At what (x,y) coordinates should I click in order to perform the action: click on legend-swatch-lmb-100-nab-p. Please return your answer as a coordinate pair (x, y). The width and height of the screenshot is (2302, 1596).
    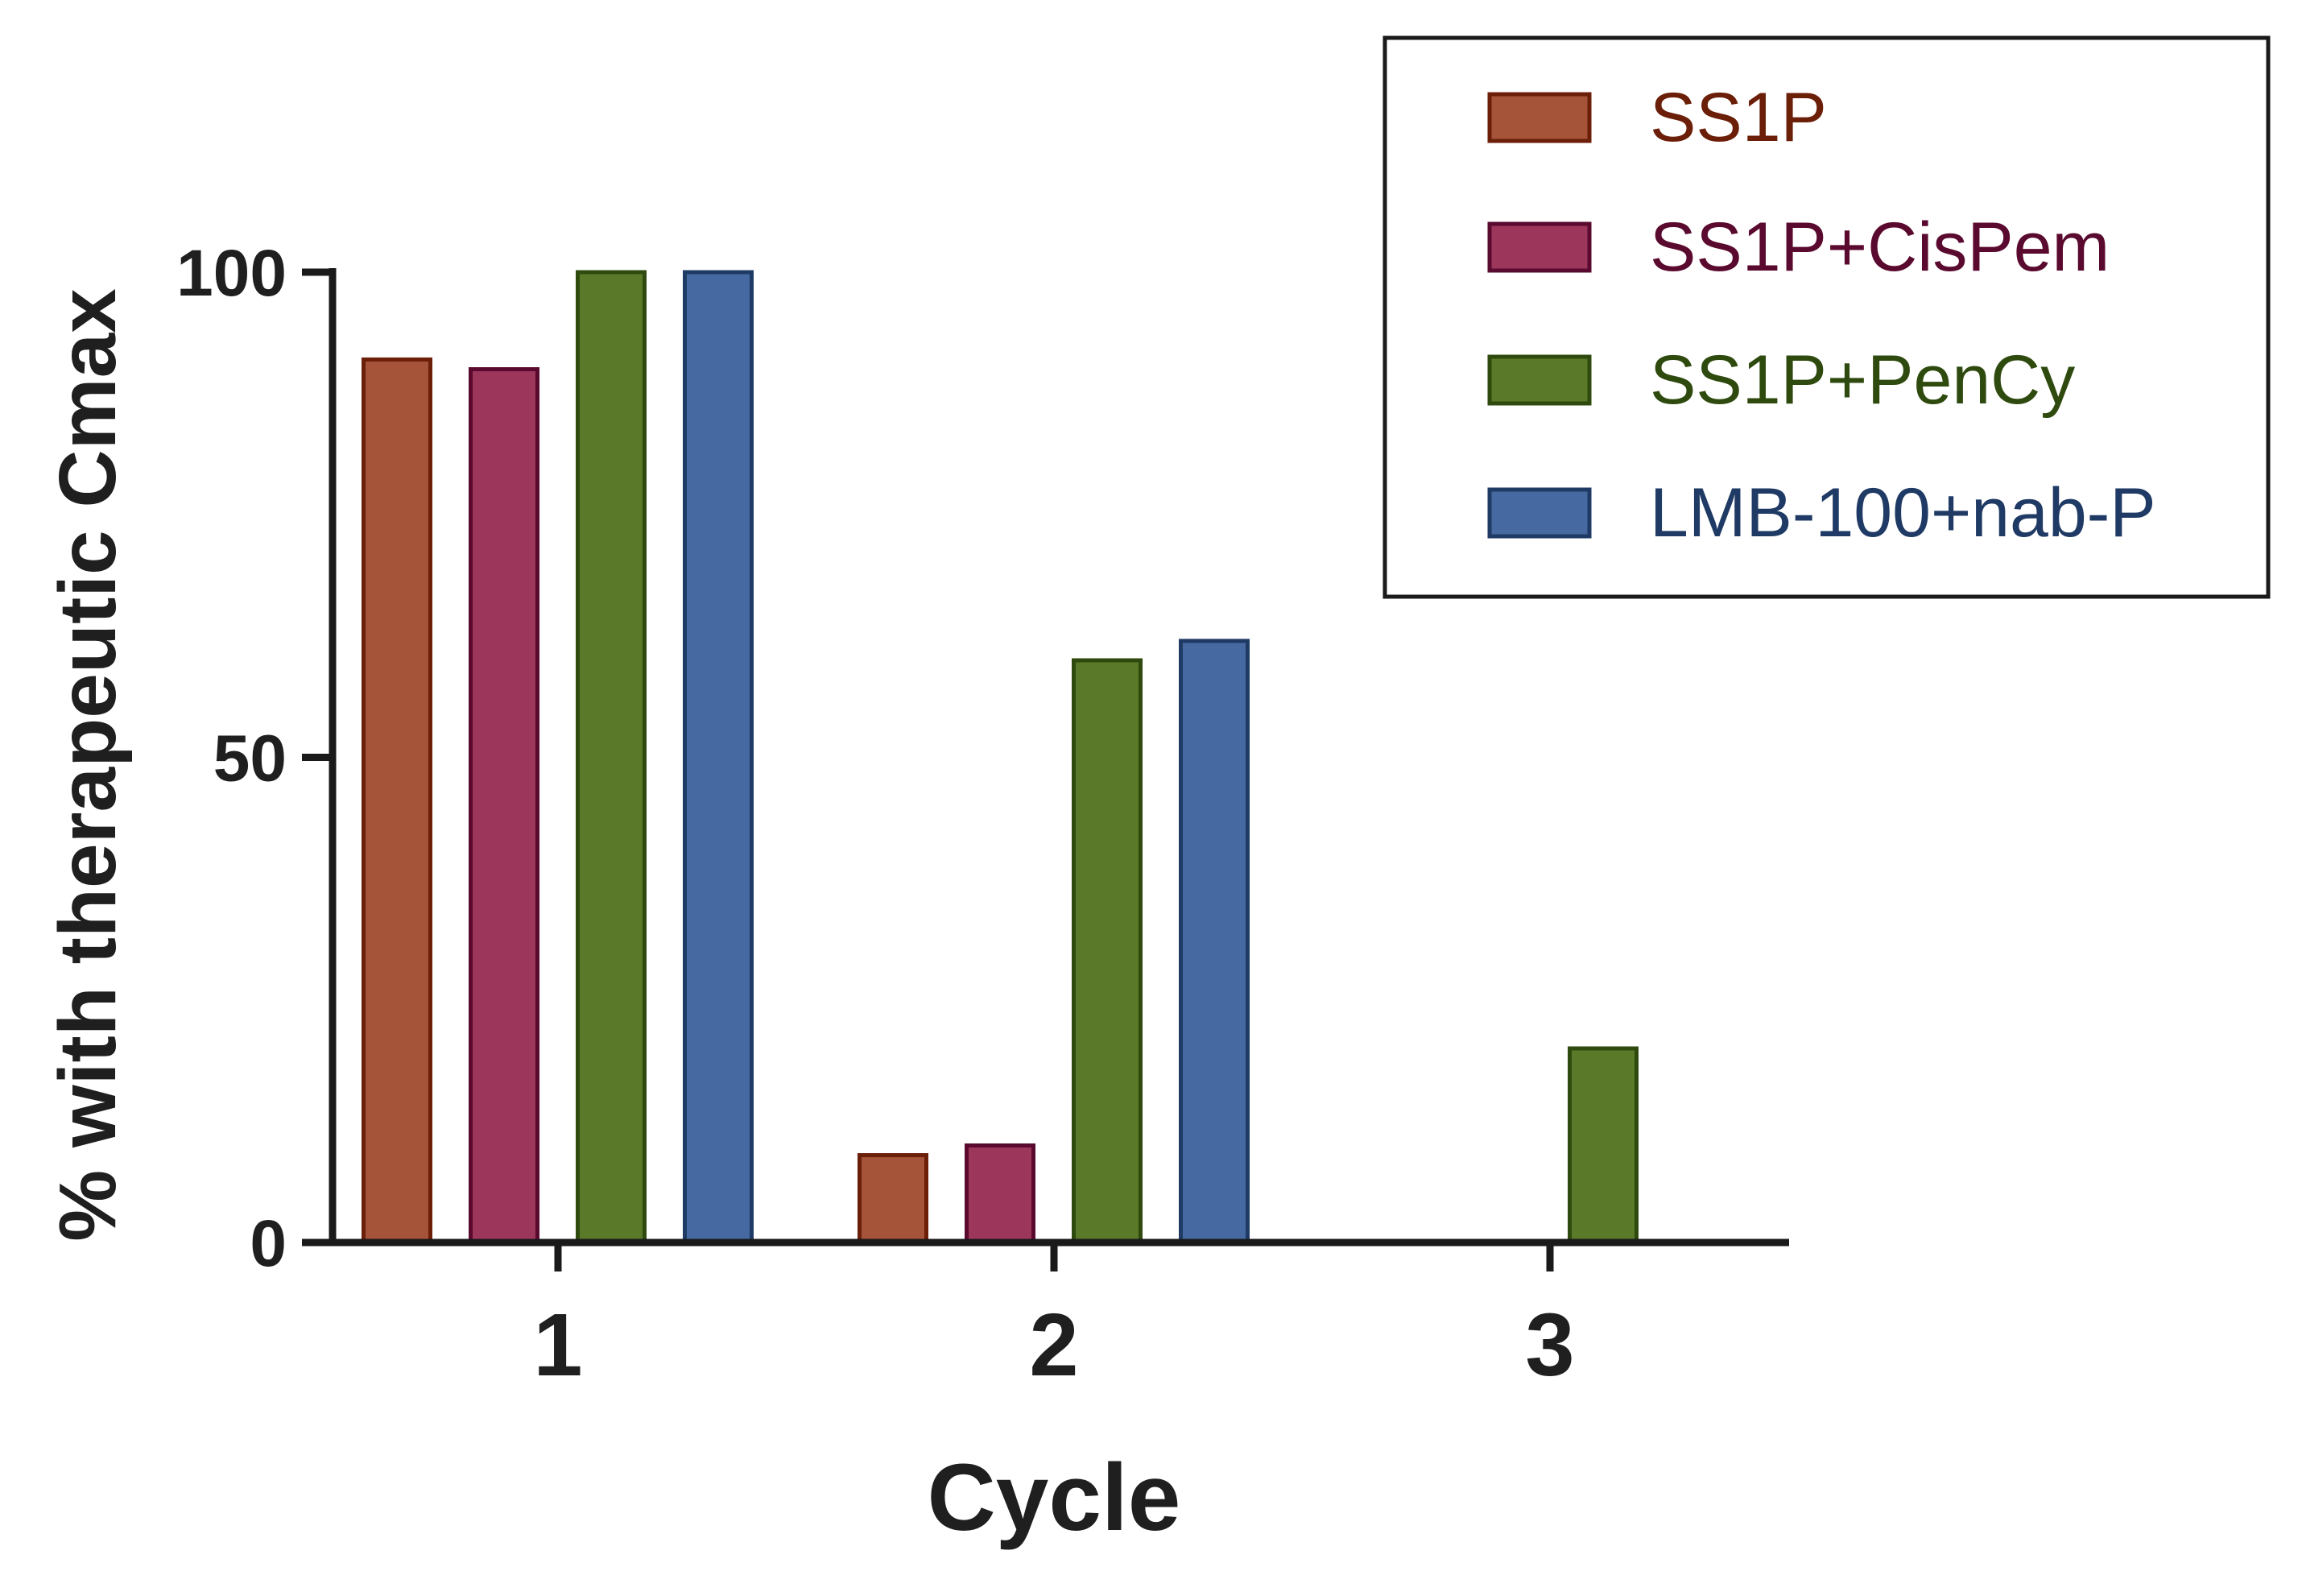
    Looking at the image, I should click on (1539, 513).